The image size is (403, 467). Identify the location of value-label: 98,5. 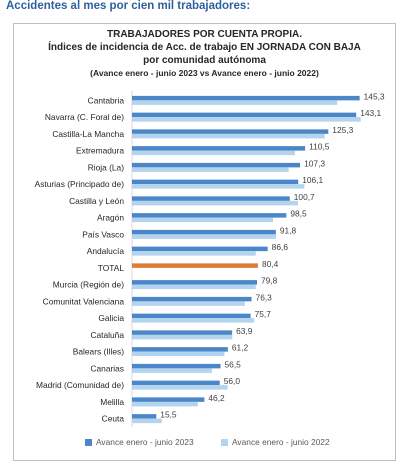
(298, 214).